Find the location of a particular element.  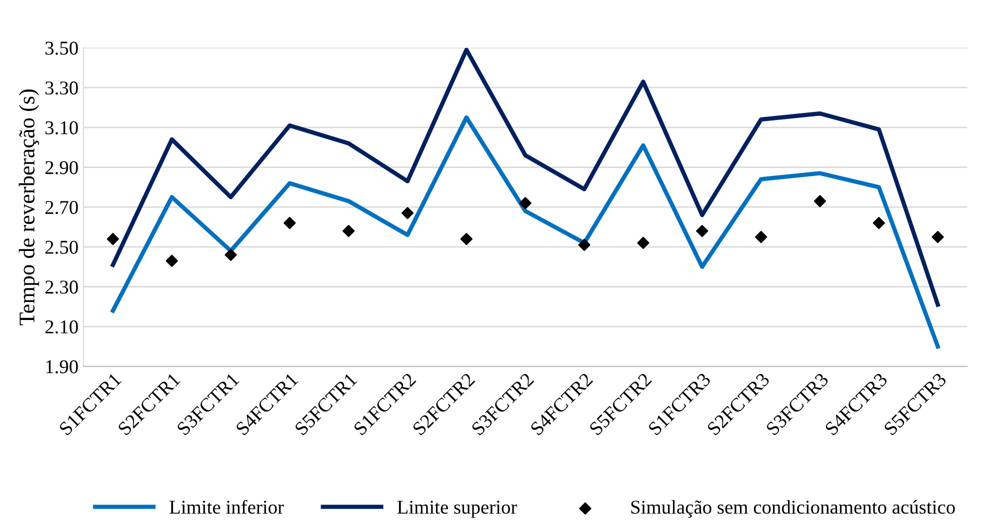

y-axis-title: Tempo de reverberação (s) is located at coordinates (29, 207).